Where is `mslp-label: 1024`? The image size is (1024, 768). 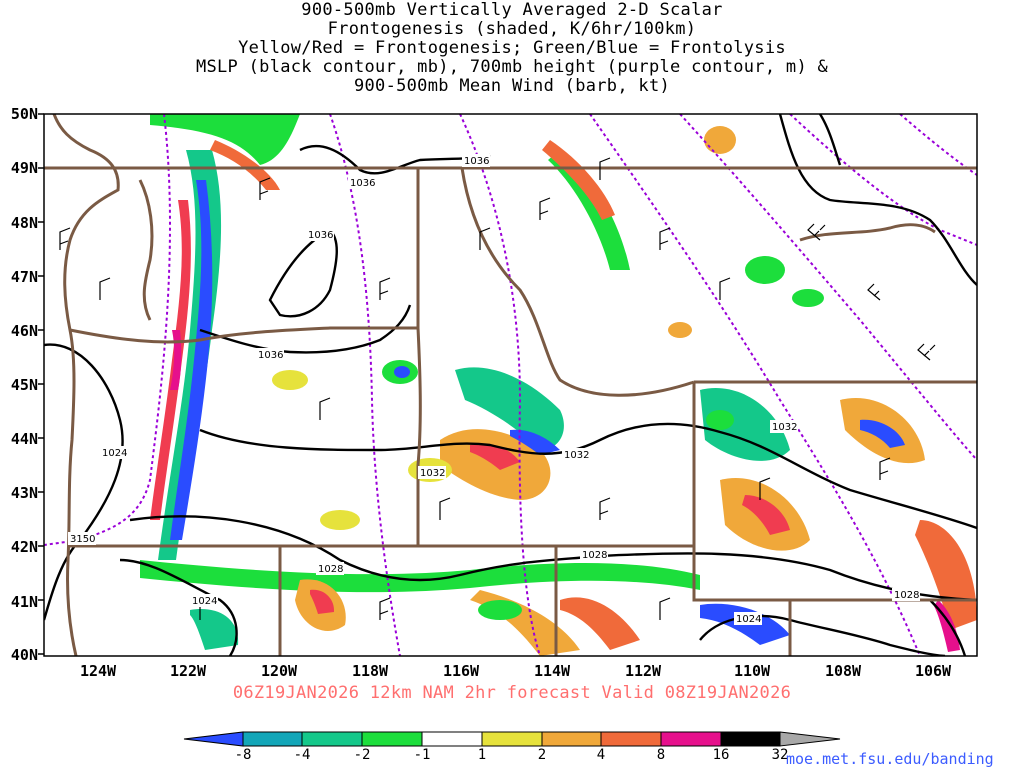 mslp-label: 1024 is located at coordinates (748, 619).